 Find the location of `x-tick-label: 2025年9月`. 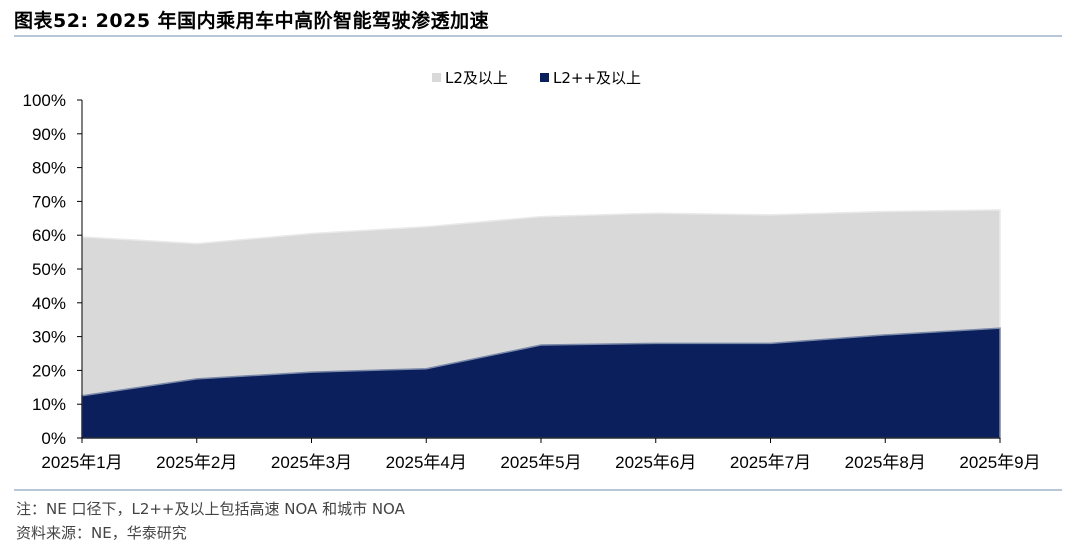

x-tick-label: 2025年9月 is located at coordinates (999, 462).